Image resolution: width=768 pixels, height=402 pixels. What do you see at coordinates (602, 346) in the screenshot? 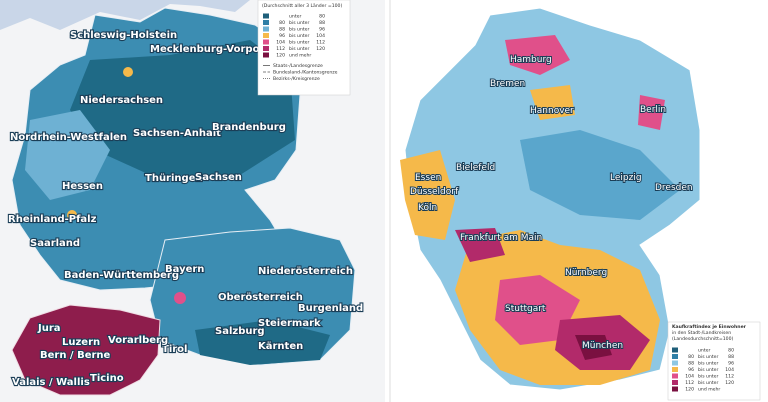
I see `city-label: München` at bounding box center [602, 346].